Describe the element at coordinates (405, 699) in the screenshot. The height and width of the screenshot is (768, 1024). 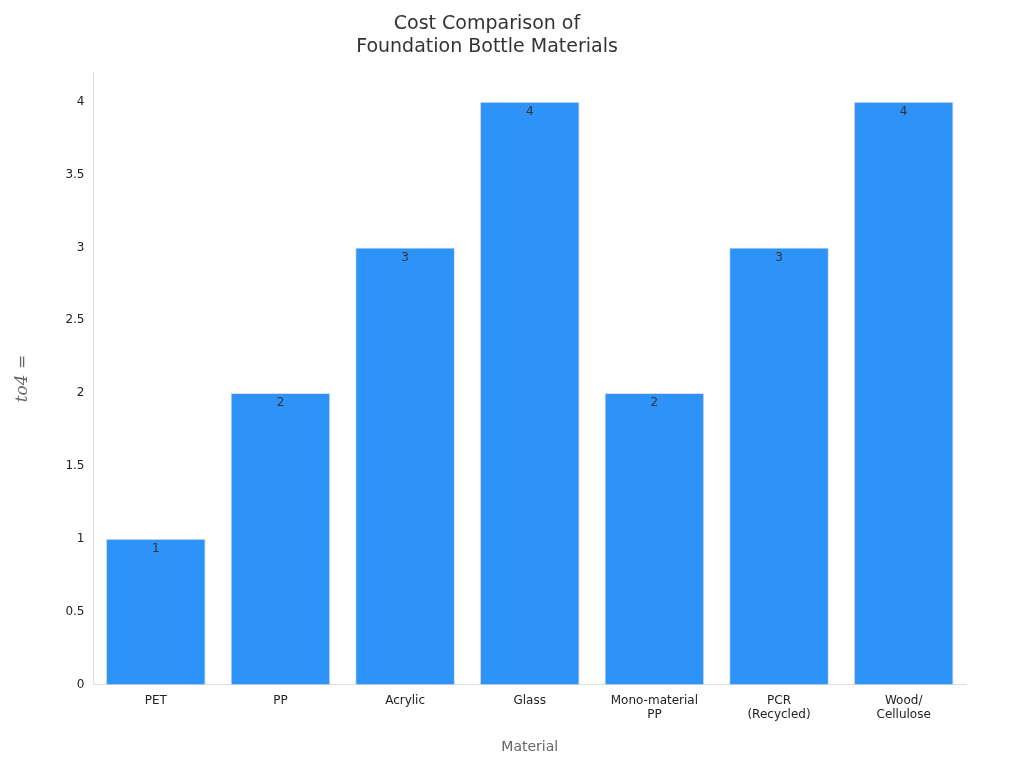
I see `x-tick-label: Acrylic` at that location.